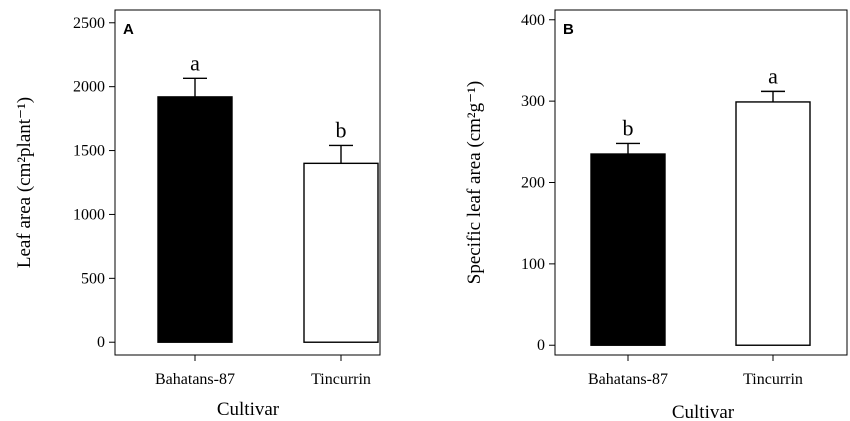  Describe the element at coordinates (341, 129) in the screenshot. I see `significance-letter-1: b` at that location.